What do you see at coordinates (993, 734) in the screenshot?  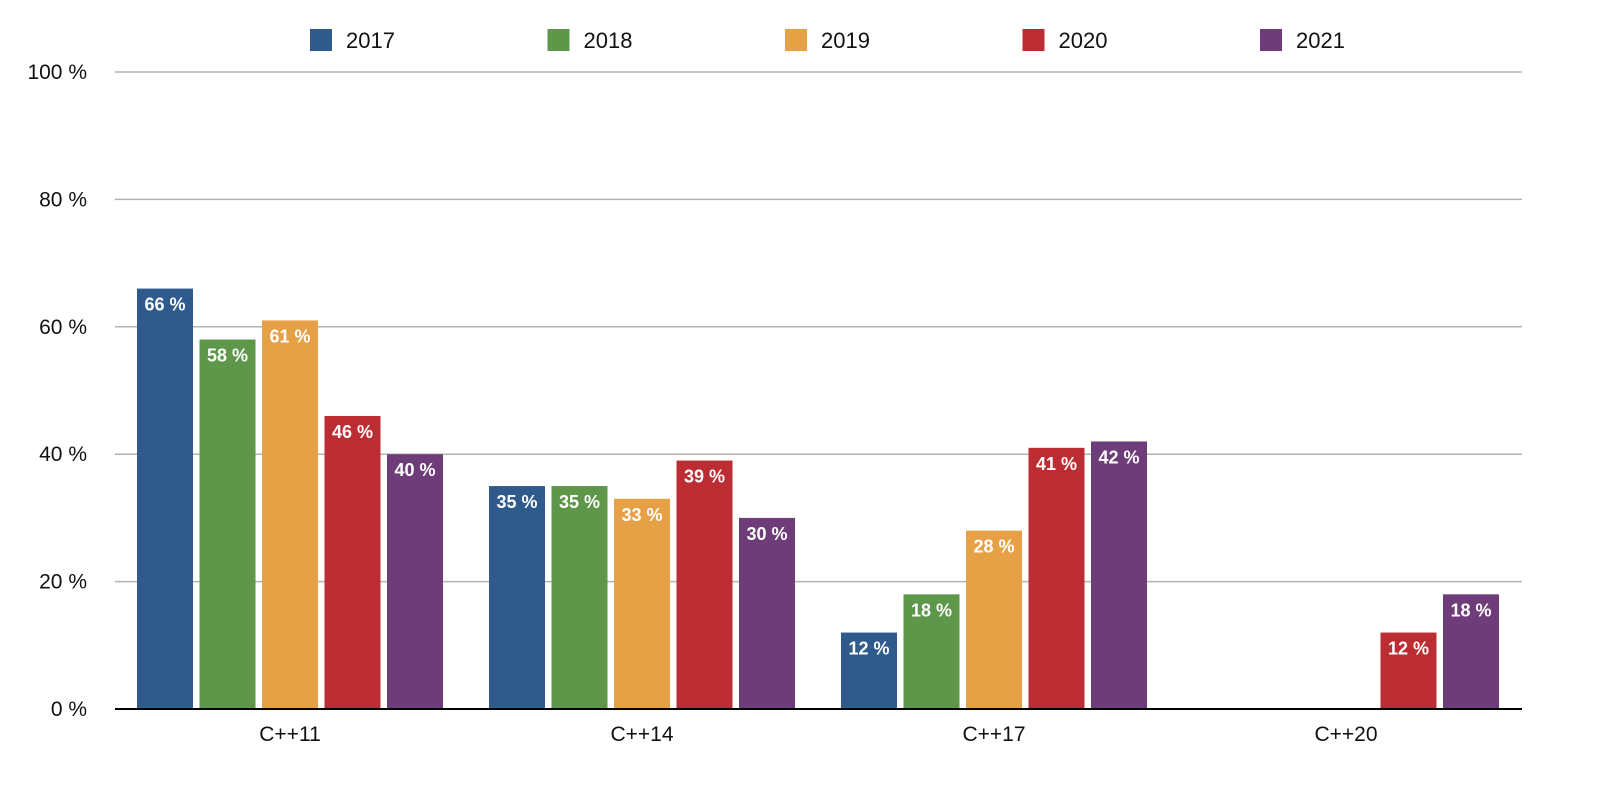 I see `x-tick-label: C++17` at bounding box center [993, 734].